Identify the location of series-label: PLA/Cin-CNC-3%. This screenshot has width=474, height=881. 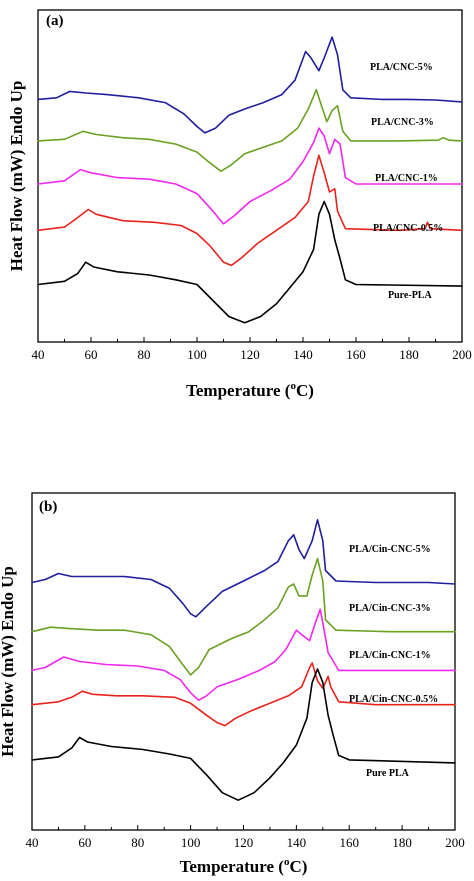
(390, 608).